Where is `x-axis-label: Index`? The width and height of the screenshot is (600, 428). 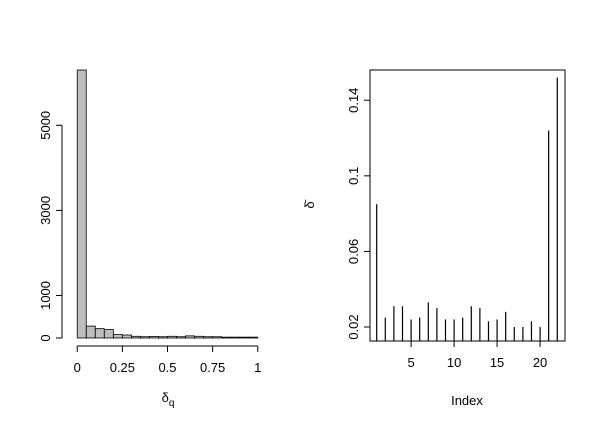 x-axis-label: Index is located at coordinates (467, 400).